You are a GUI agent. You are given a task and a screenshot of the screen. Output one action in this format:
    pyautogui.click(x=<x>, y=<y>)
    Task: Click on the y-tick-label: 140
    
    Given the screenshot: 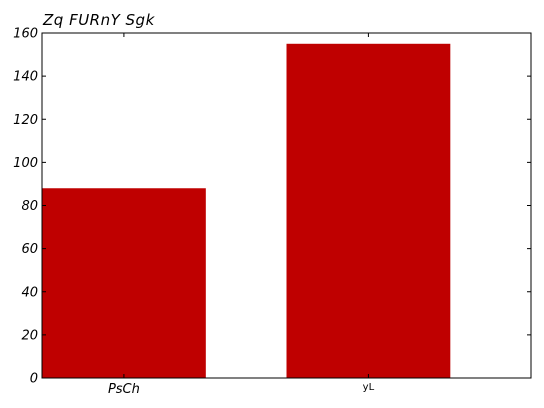 What is the action you would take?
    pyautogui.click(x=25, y=77)
    